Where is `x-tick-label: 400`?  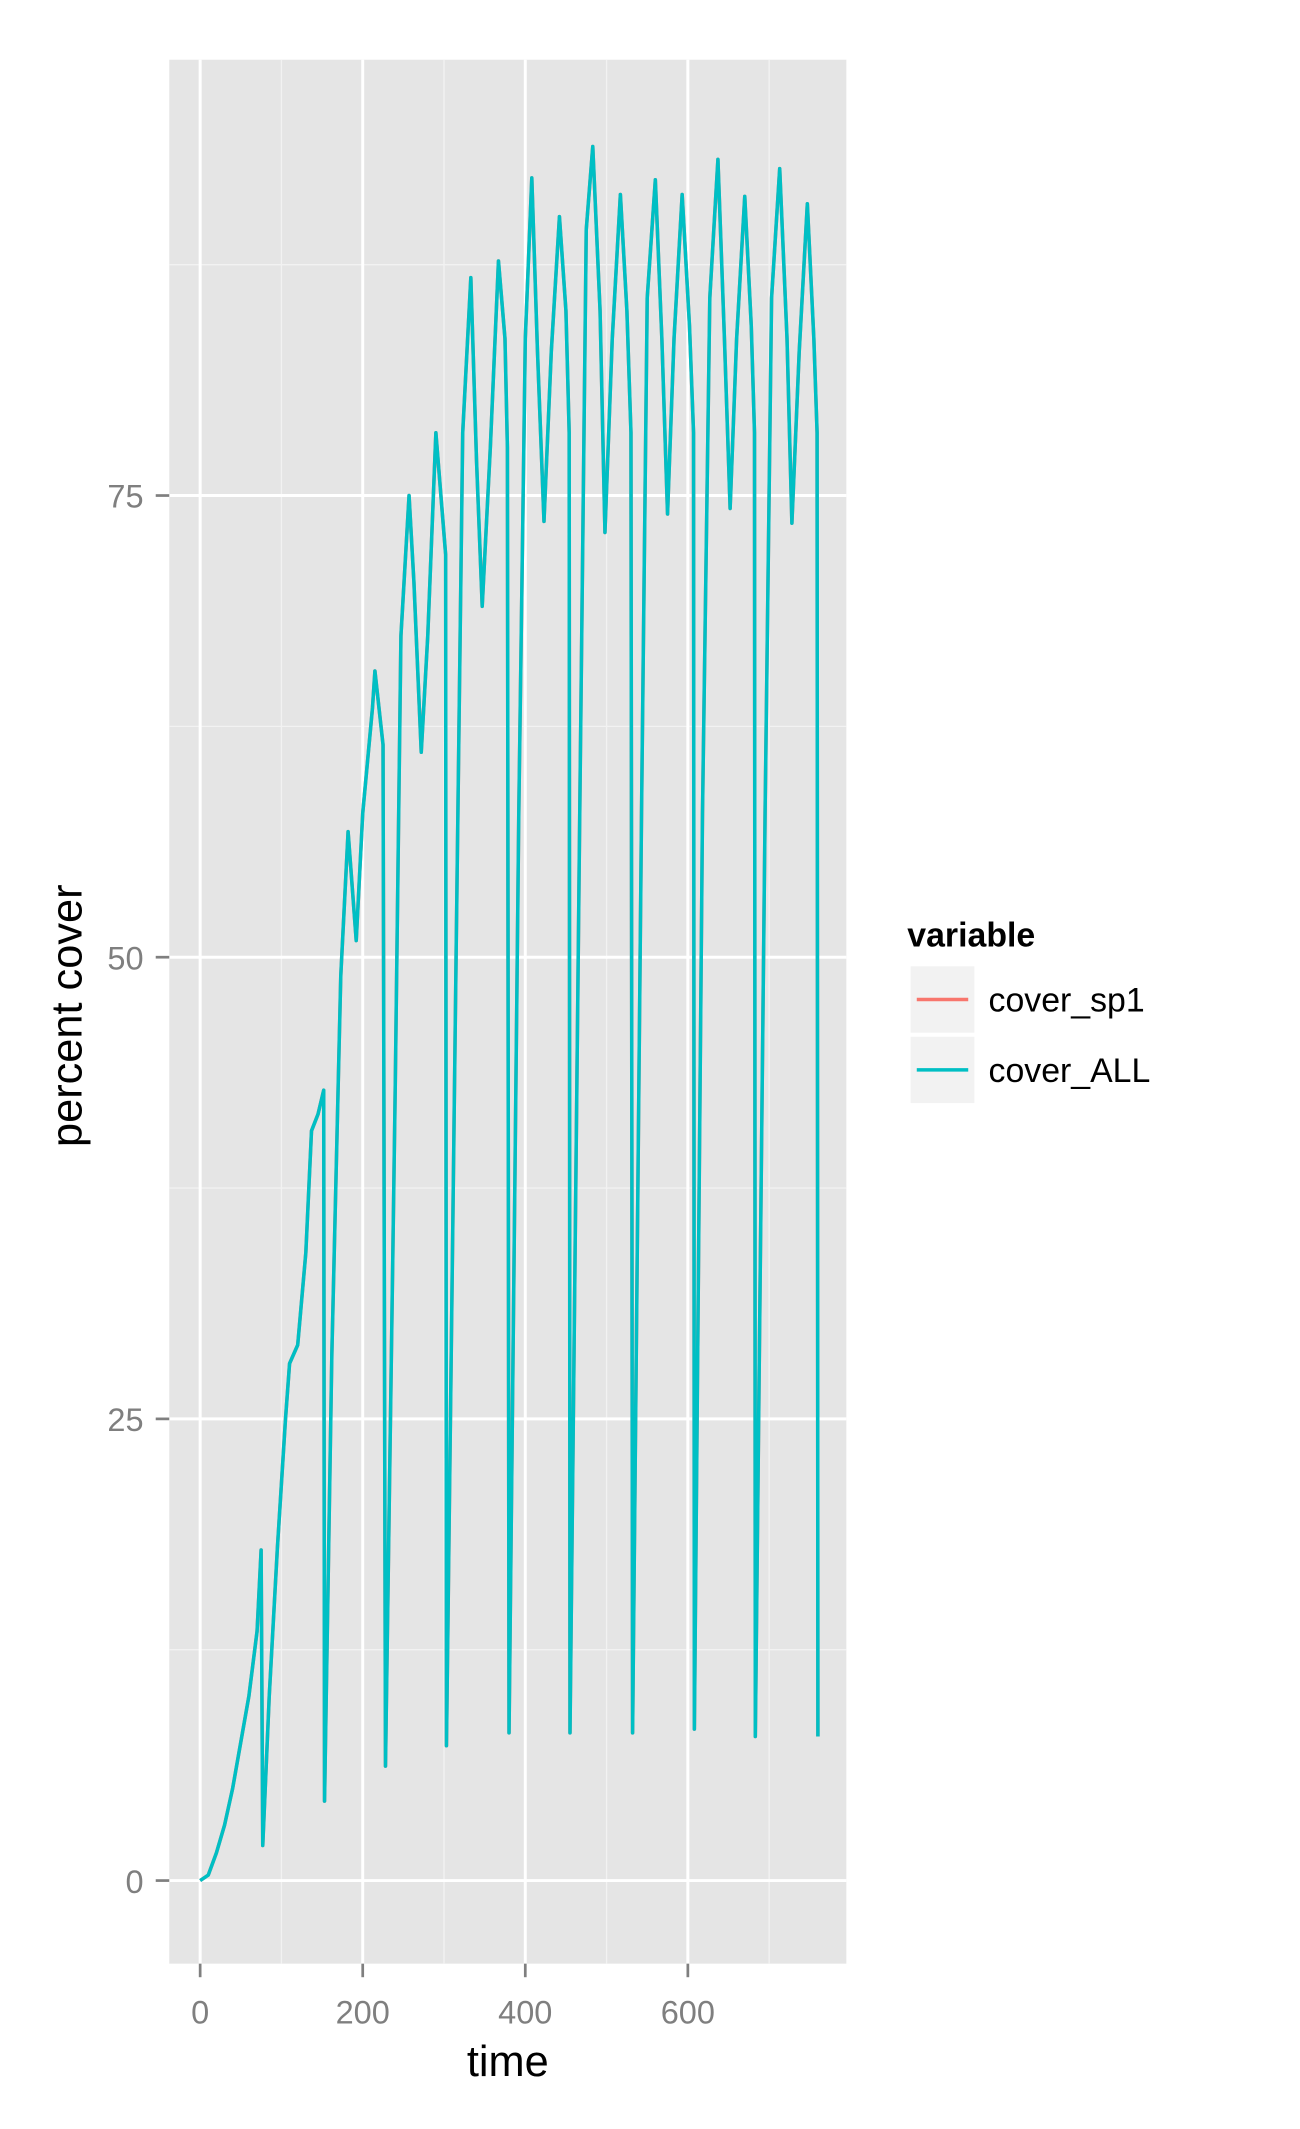
x-tick-label: 400 is located at coordinates (525, 2012).